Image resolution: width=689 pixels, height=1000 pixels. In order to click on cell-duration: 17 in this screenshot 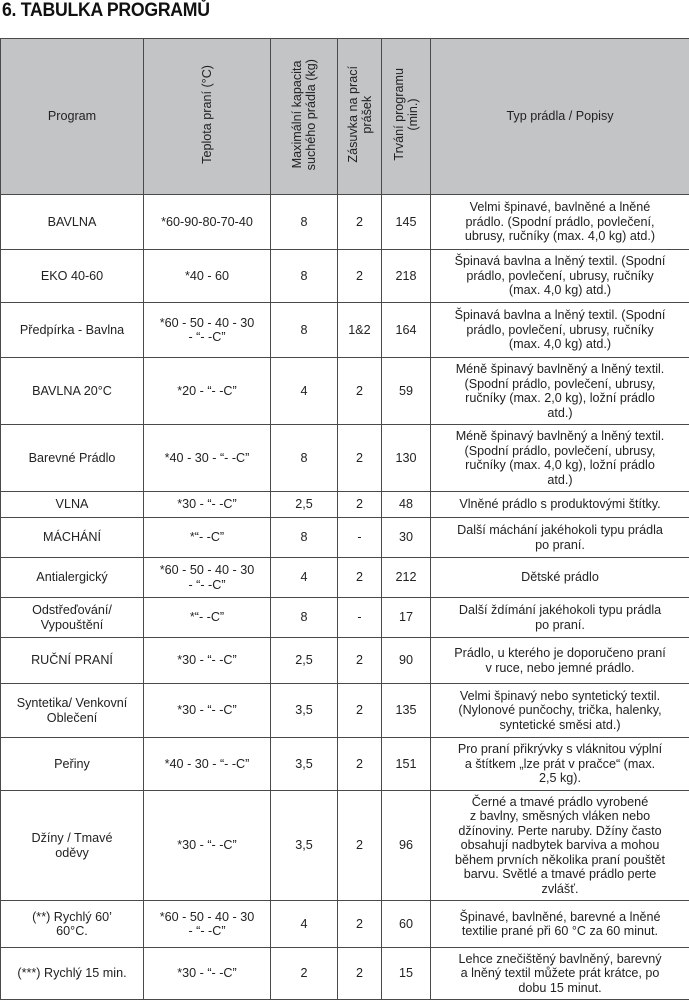, I will do `click(406, 617)`.